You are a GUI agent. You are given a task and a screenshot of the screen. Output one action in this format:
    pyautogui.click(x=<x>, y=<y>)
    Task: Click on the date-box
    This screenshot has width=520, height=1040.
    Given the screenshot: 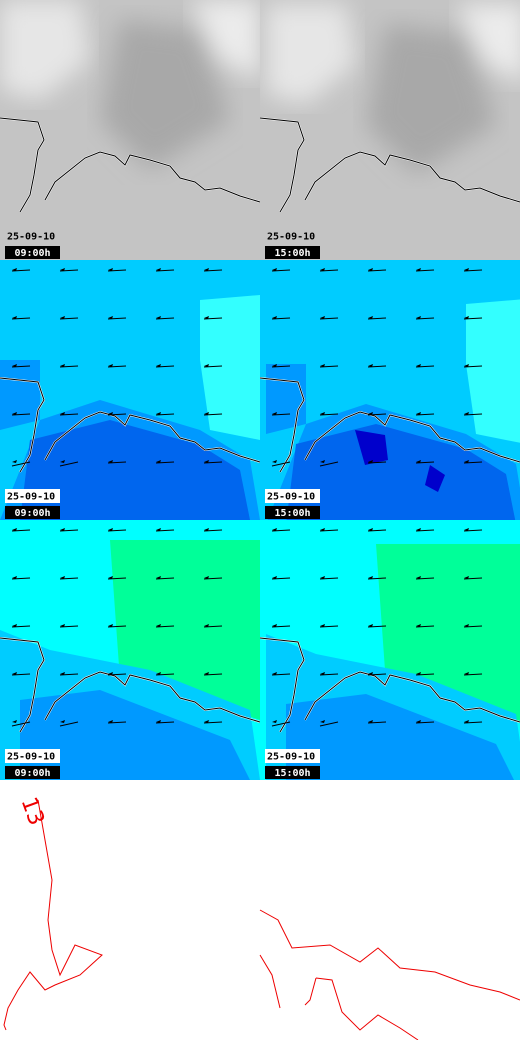 What is the action you would take?
    pyautogui.click(x=292, y=496)
    